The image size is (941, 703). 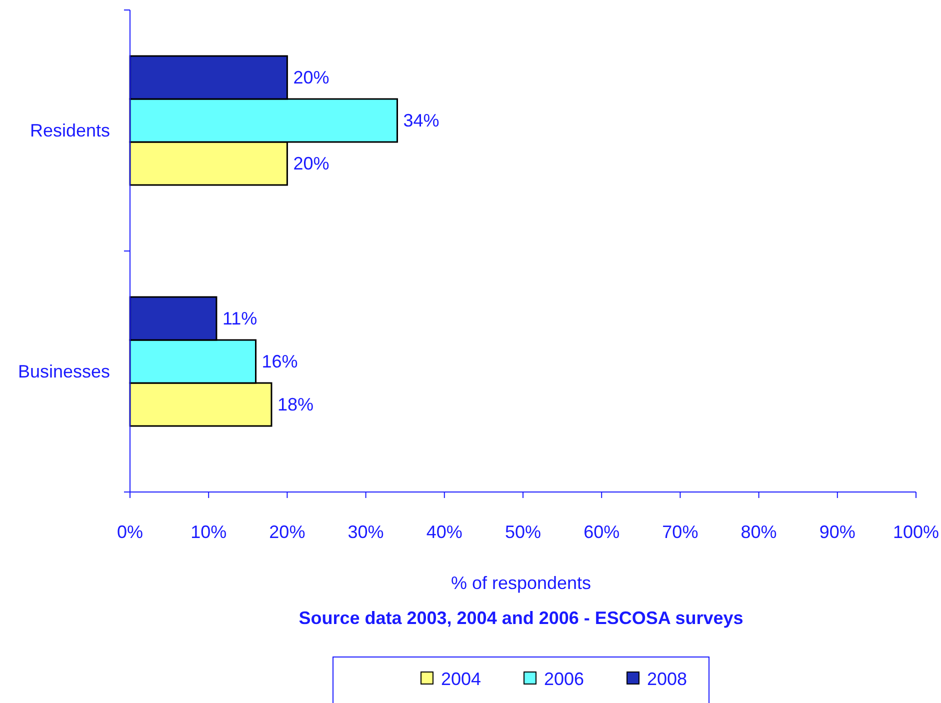 What do you see at coordinates (916, 532) in the screenshot?
I see `x-tick-label: 100%` at bounding box center [916, 532].